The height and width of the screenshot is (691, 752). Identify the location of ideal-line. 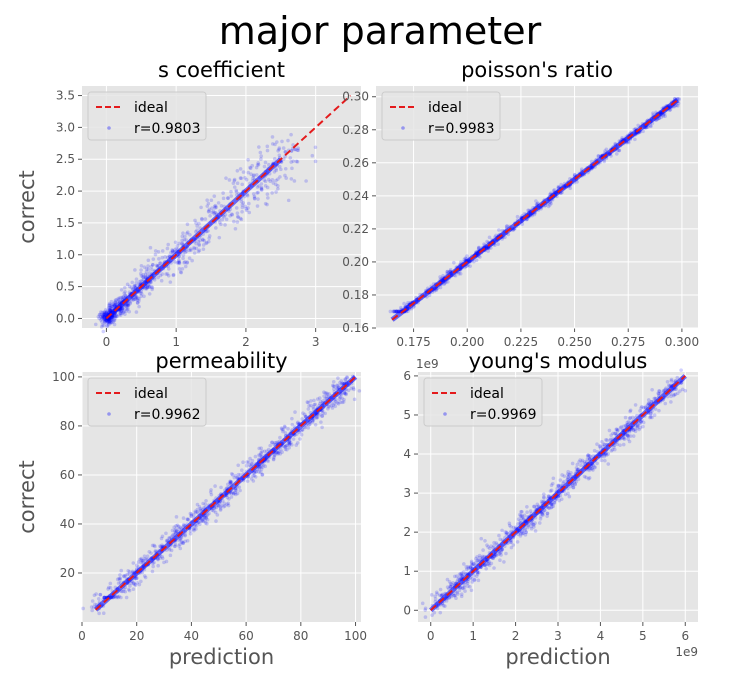
(226, 493).